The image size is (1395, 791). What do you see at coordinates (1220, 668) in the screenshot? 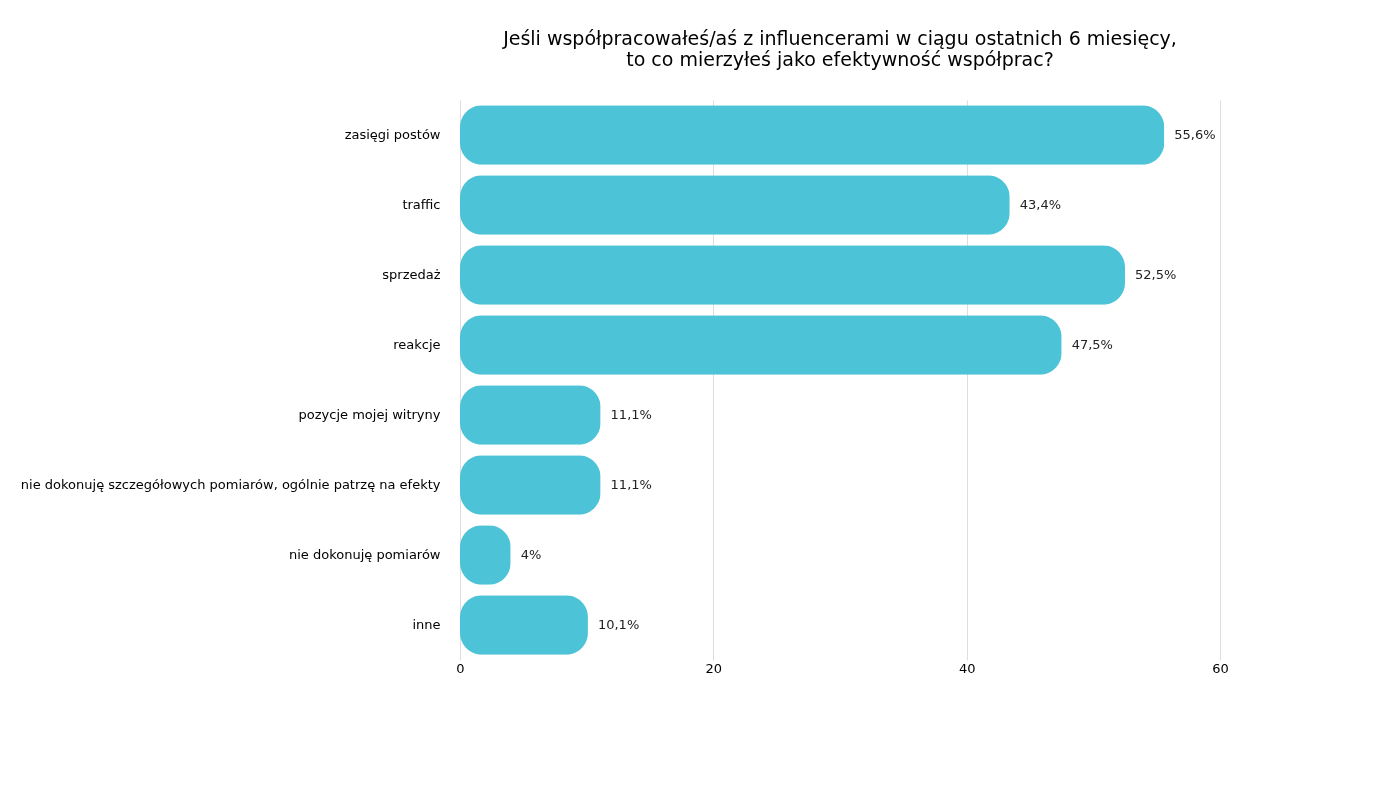
I see `x-tick-label: 60` at bounding box center [1220, 668].